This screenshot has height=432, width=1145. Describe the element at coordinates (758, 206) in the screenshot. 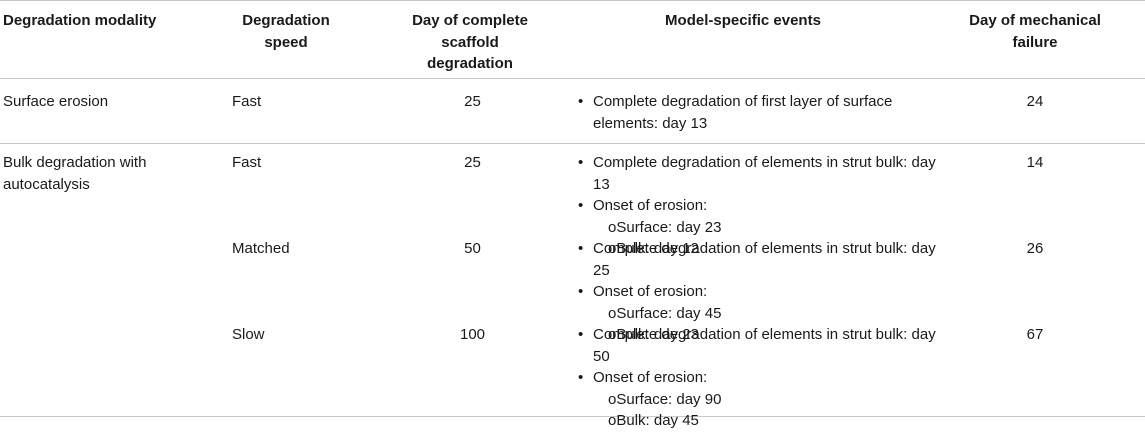

I see `row-1-event-1: Onset of erosion:` at that location.